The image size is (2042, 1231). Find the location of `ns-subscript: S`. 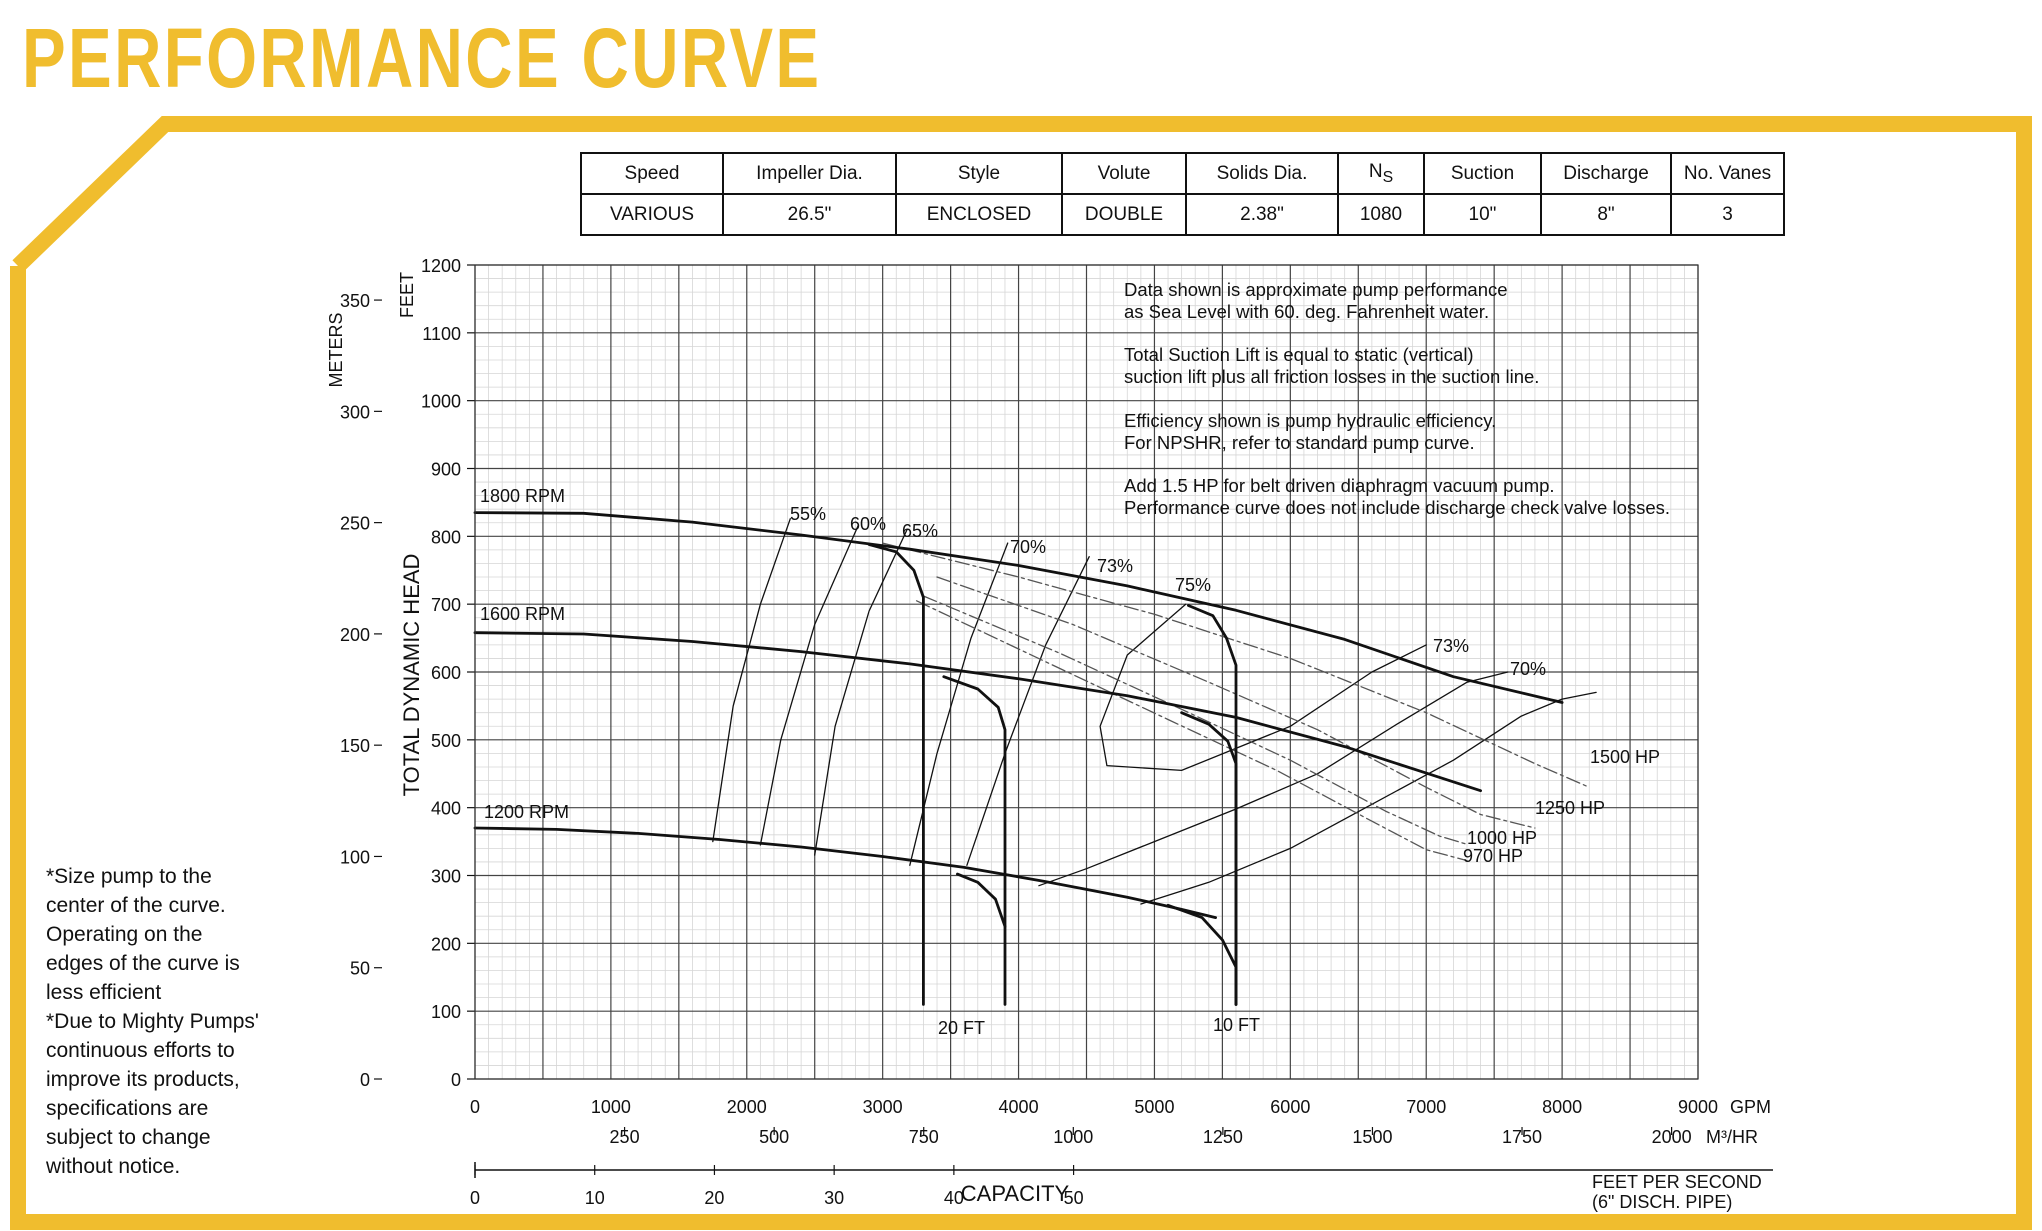

ns-subscript: S is located at coordinates (1388, 177).